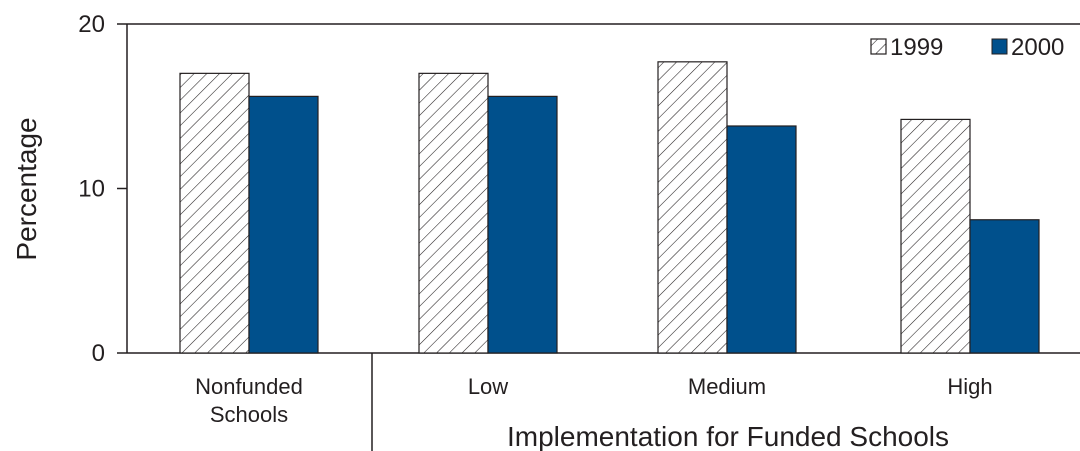 This screenshot has height=451, width=1080. Describe the element at coordinates (969, 386) in the screenshot. I see `category-label: High` at that location.